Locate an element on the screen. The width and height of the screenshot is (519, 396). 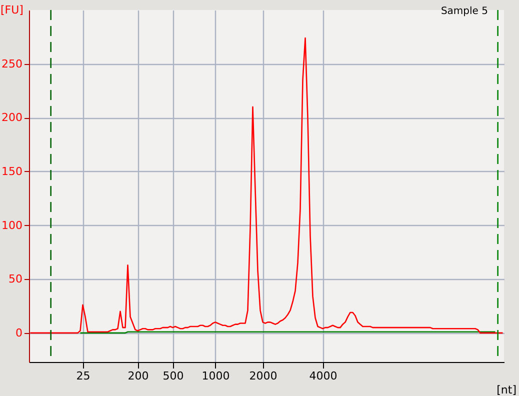
x-tick-label: 1000 is located at coordinates (216, 376).